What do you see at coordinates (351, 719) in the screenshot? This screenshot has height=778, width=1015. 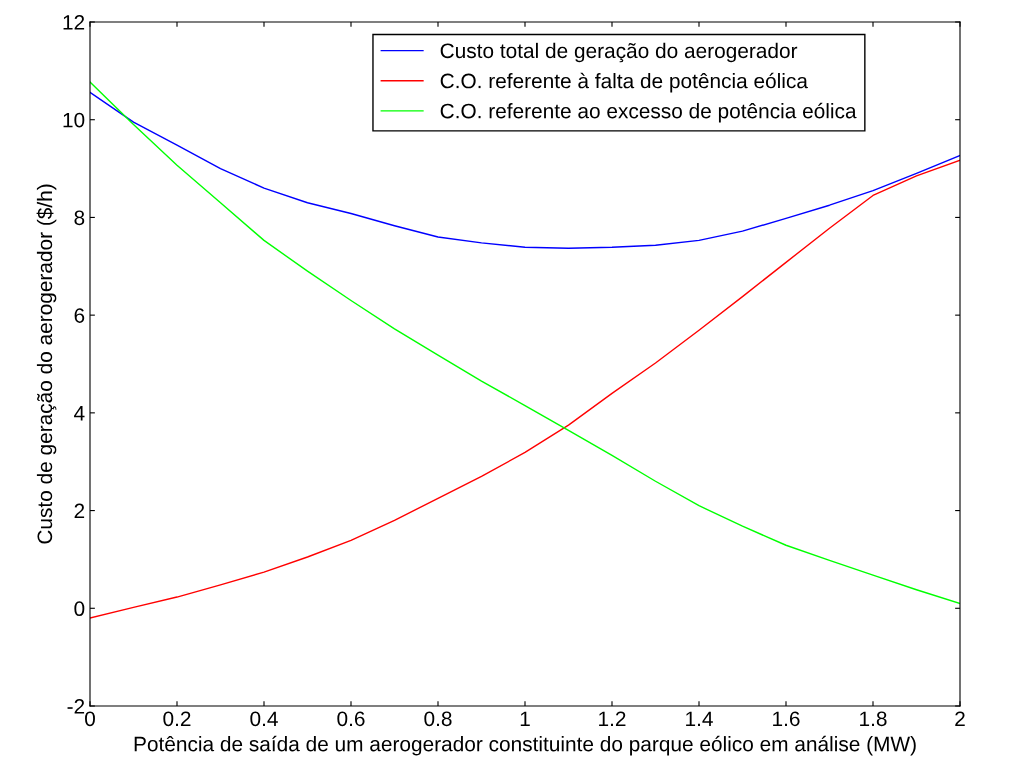 I see `x-tick-label: 0.6` at bounding box center [351, 719].